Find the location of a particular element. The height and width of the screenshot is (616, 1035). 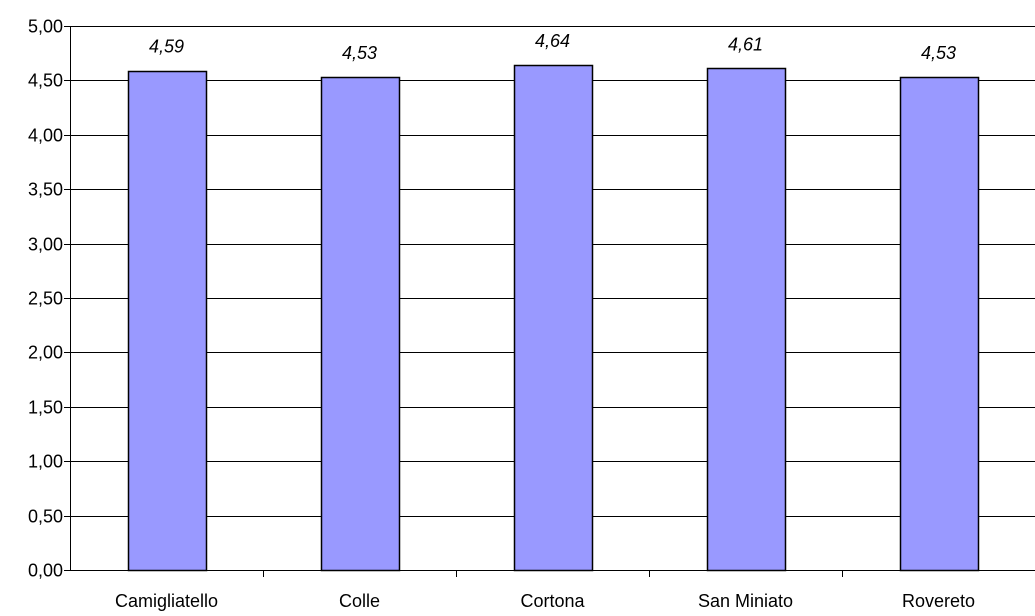

y-tick-label: 4,50 is located at coordinates (45, 81).